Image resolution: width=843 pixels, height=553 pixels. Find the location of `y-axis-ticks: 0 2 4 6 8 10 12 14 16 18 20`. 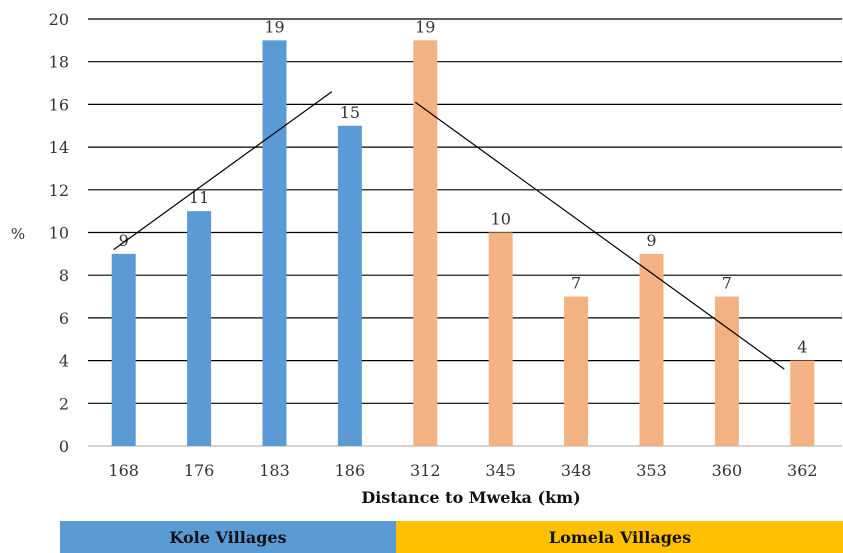

y-axis-ticks: 0 2 4 6 8 10 12 14 16 18 20 is located at coordinates (59, 233).